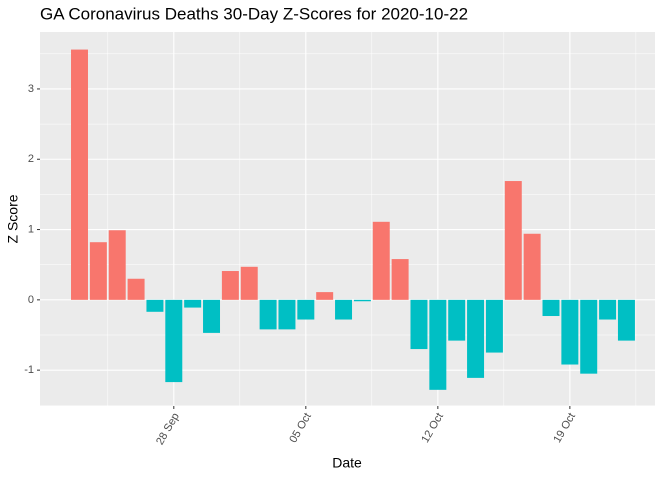 This screenshot has height=480, width=672. What do you see at coordinates (31, 159) in the screenshot?
I see `y-tick-label: 2` at bounding box center [31, 159].